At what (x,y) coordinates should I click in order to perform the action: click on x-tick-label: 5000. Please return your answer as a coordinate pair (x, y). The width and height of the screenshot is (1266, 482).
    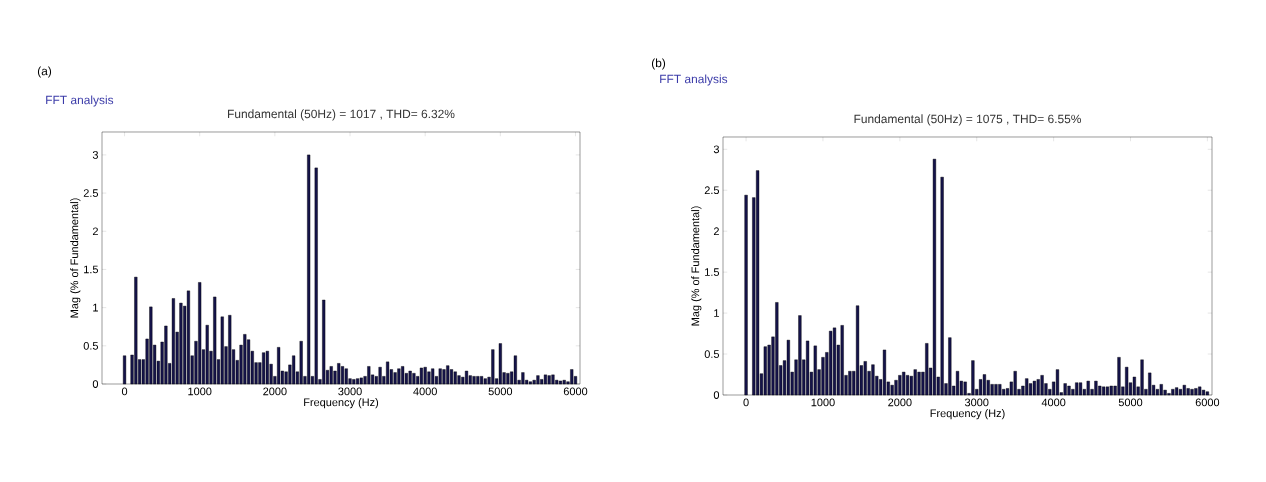
    Looking at the image, I should click on (1130, 402).